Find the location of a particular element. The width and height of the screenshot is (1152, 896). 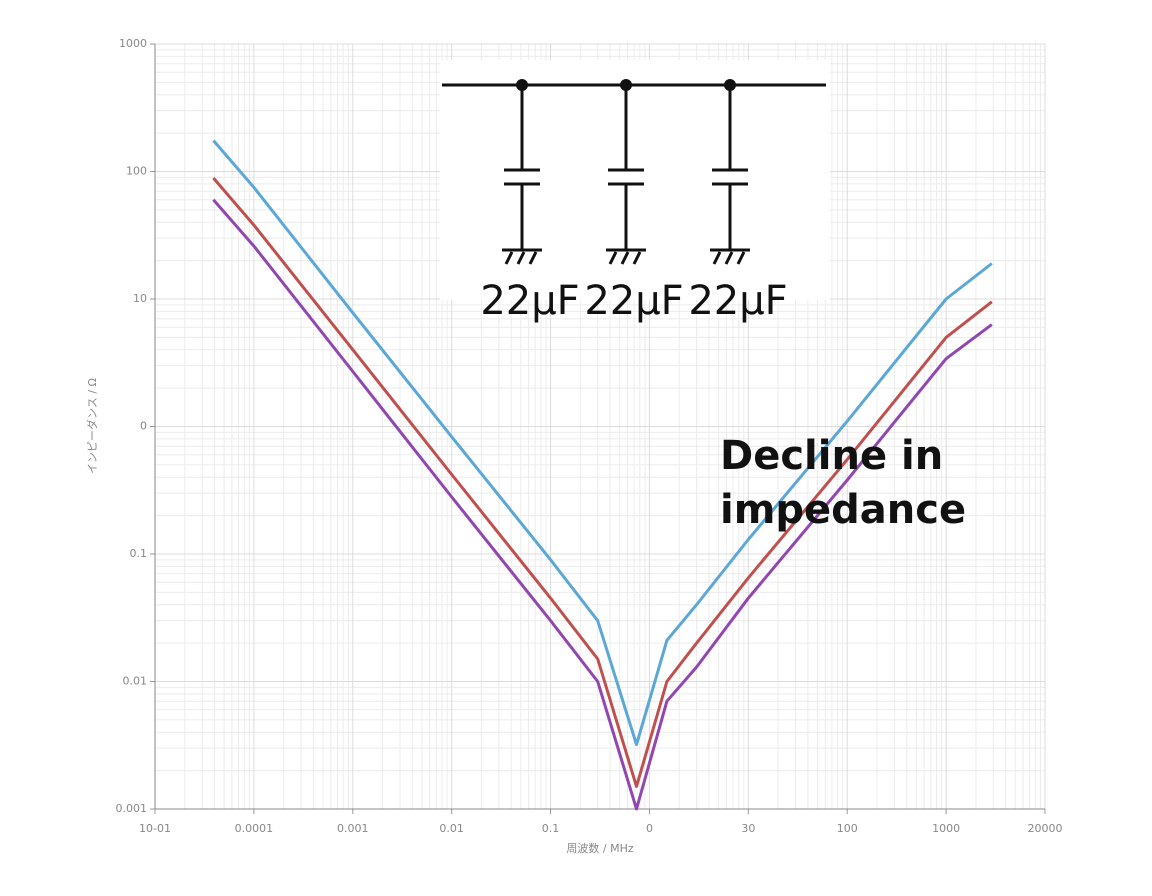

circuit-diagram: 22µF 22µF 22µF is located at coordinates (634, 201).